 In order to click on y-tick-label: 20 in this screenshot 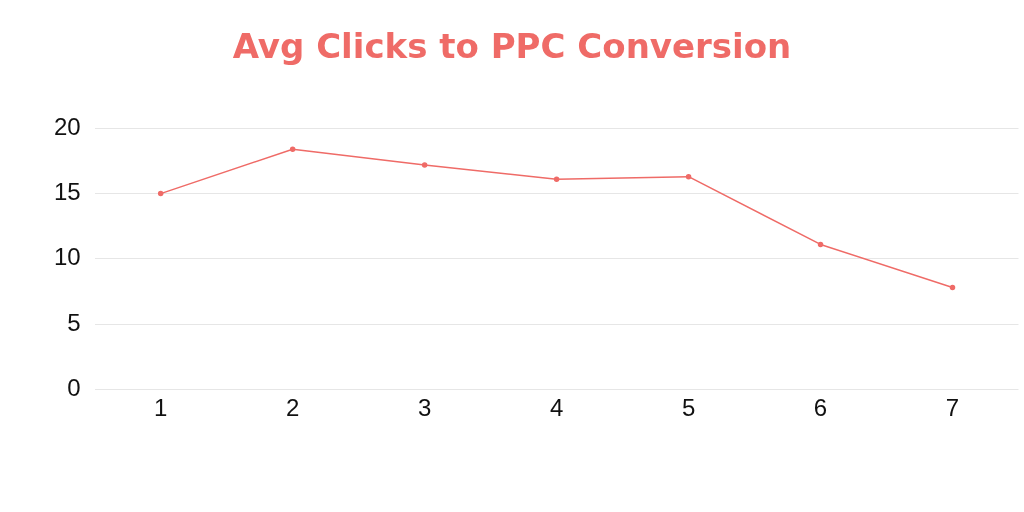, I will do `click(67, 127)`.